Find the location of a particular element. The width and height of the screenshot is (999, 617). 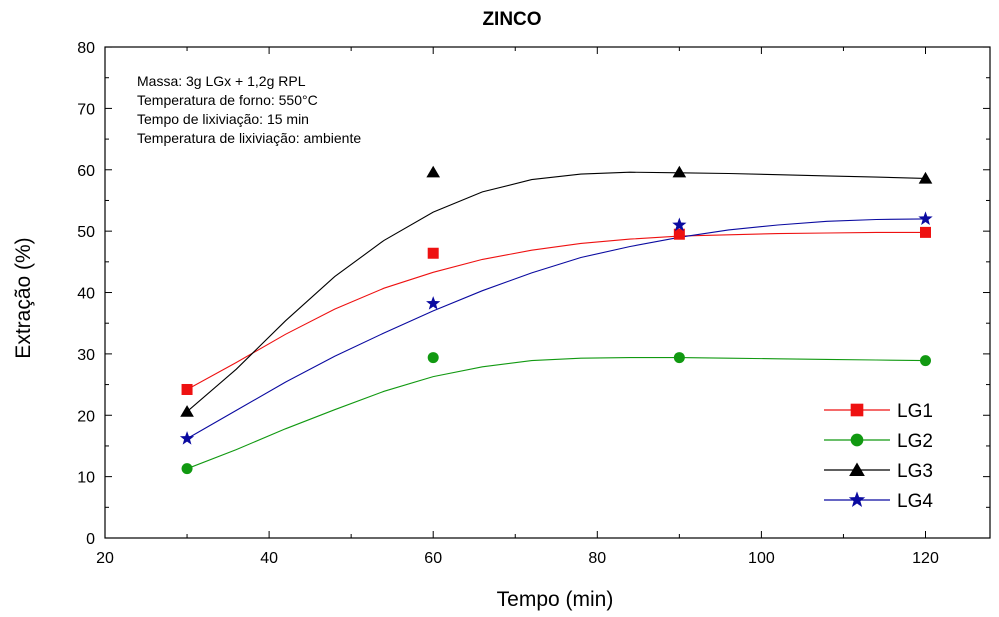

legend: LG1 LG2 LG3 LG4 is located at coordinates (878, 456).